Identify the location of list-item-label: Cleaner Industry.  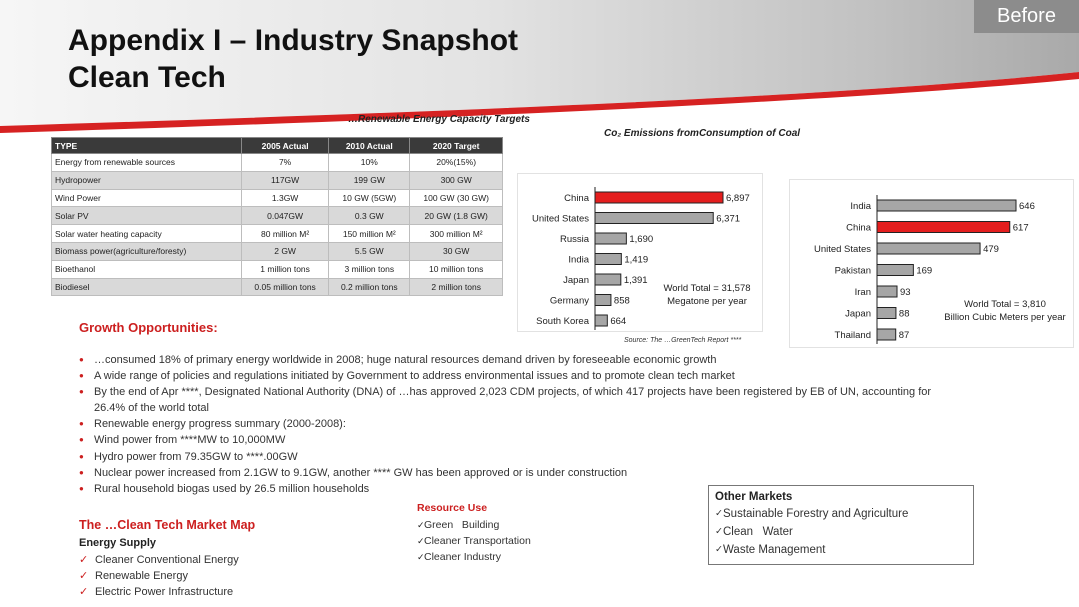
(463, 557).